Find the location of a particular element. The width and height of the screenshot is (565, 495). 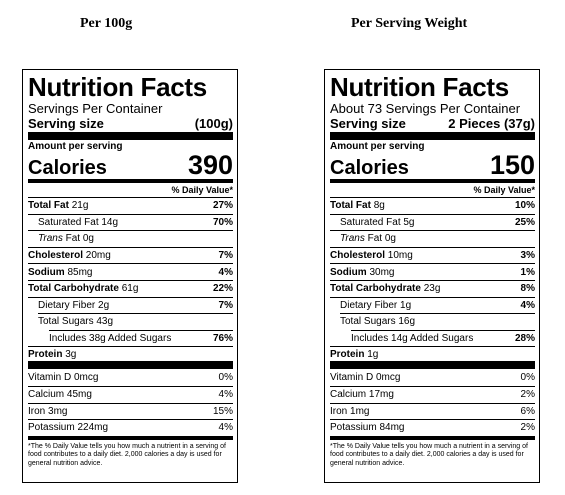

nutrient-amount: 61g is located at coordinates (130, 289).